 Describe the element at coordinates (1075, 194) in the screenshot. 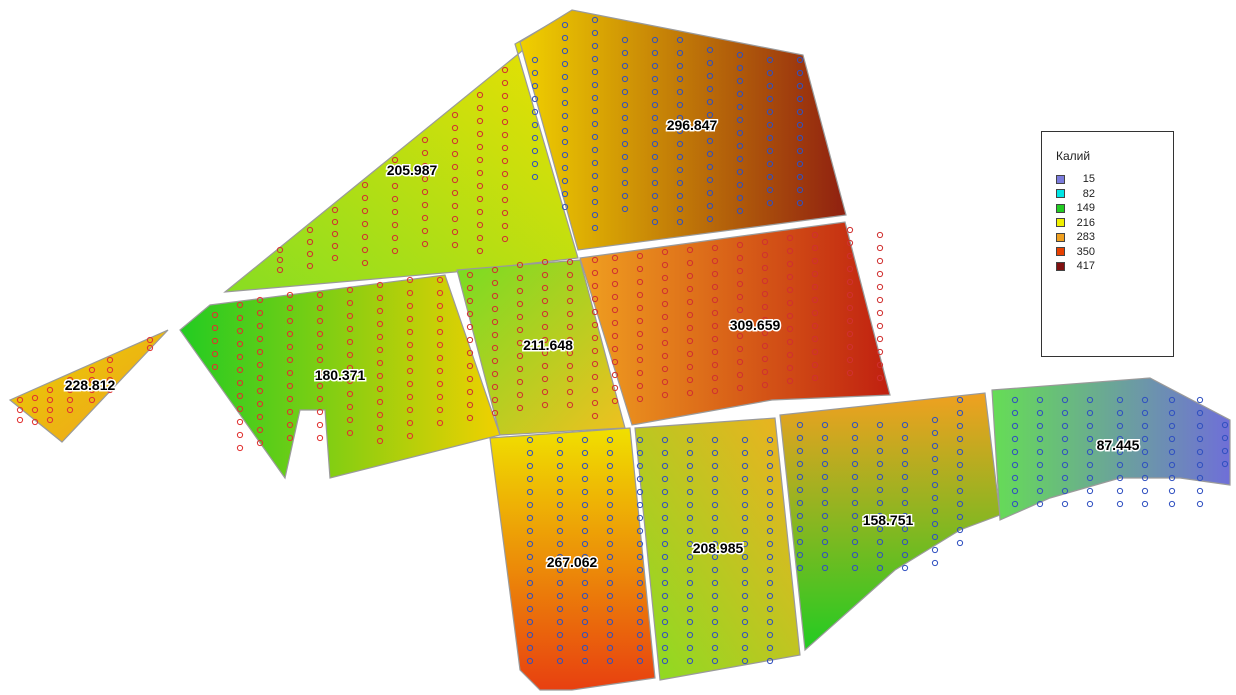

I see `legend-item: 82` at that location.